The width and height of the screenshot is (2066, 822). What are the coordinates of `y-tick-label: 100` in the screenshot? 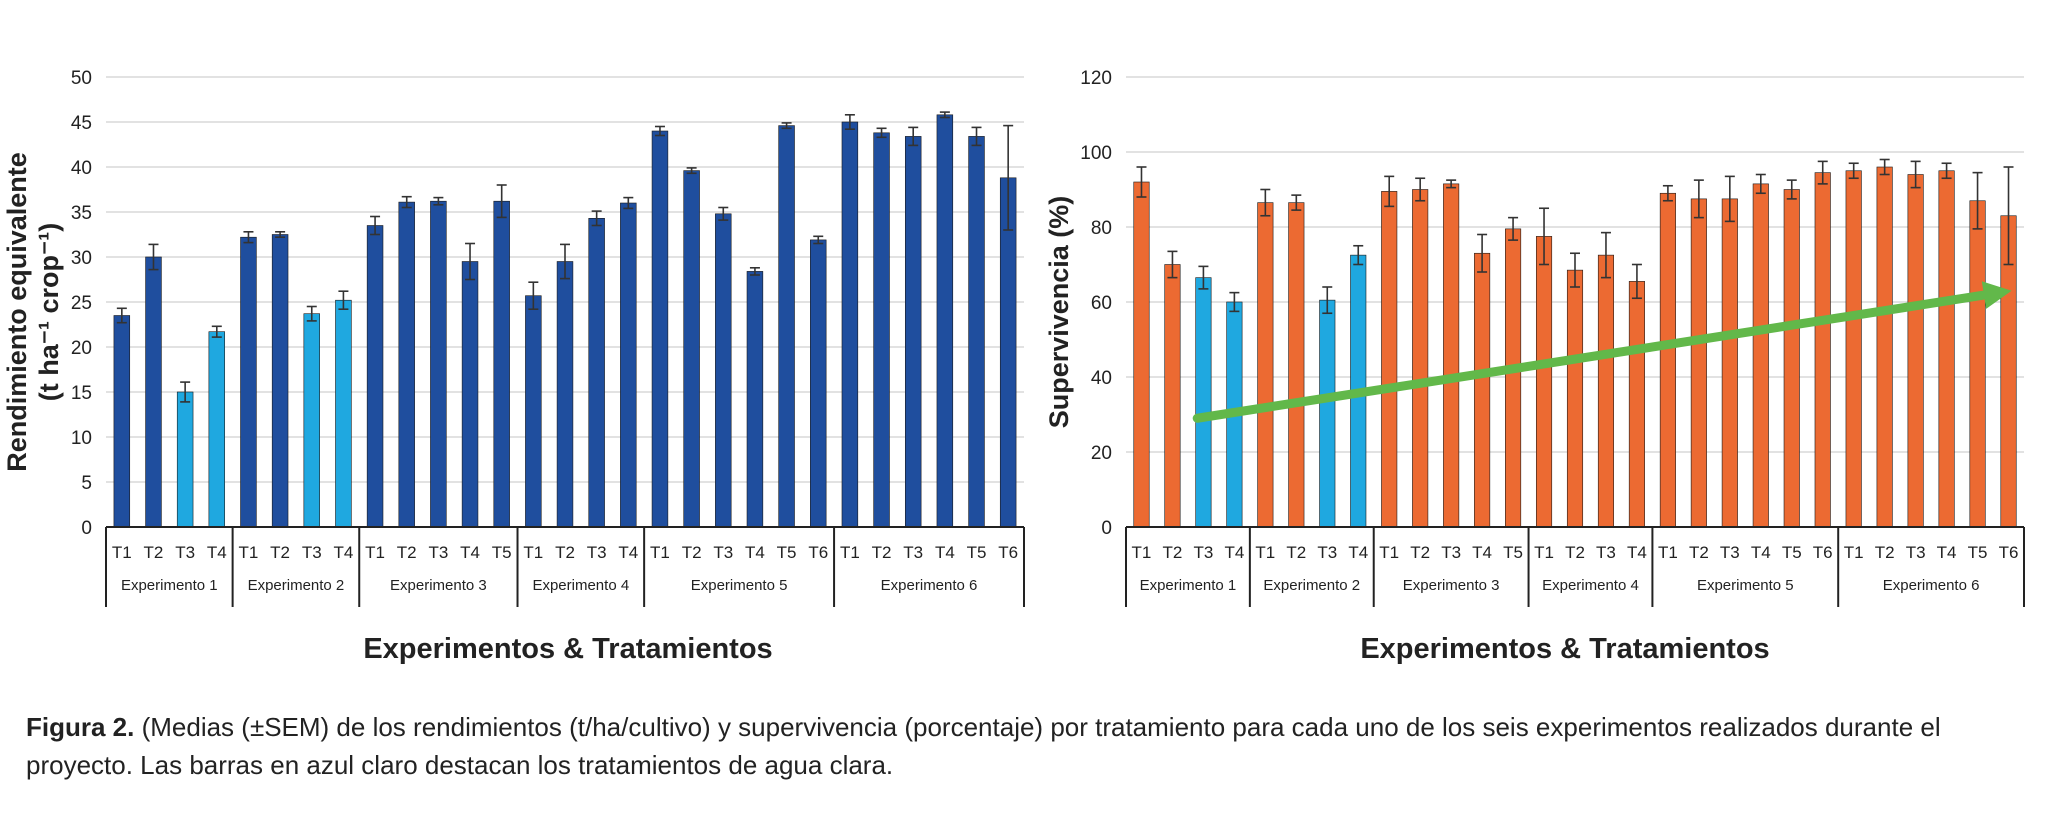 It's located at (1096, 153).